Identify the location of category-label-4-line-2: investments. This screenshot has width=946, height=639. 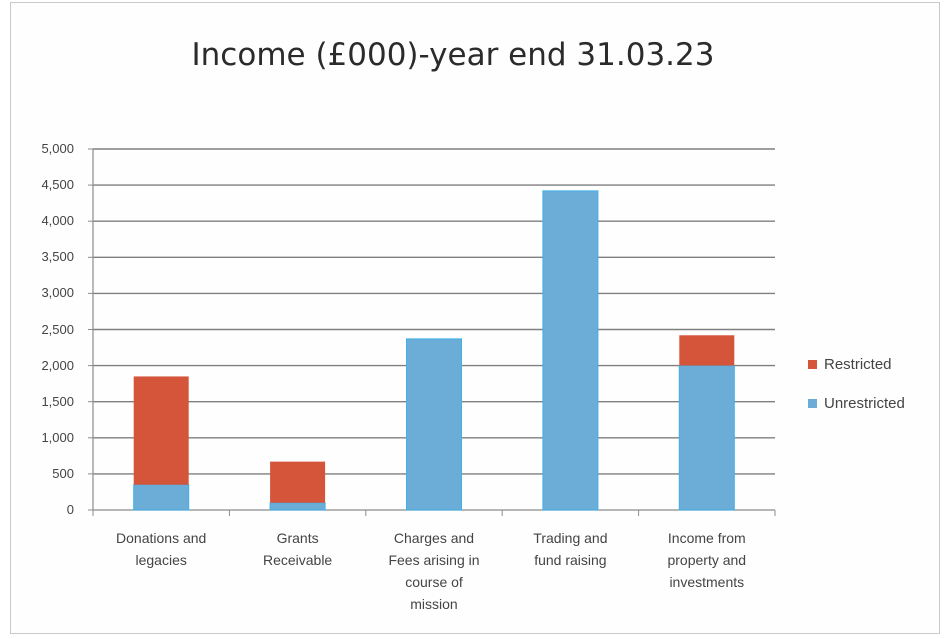
(707, 582).